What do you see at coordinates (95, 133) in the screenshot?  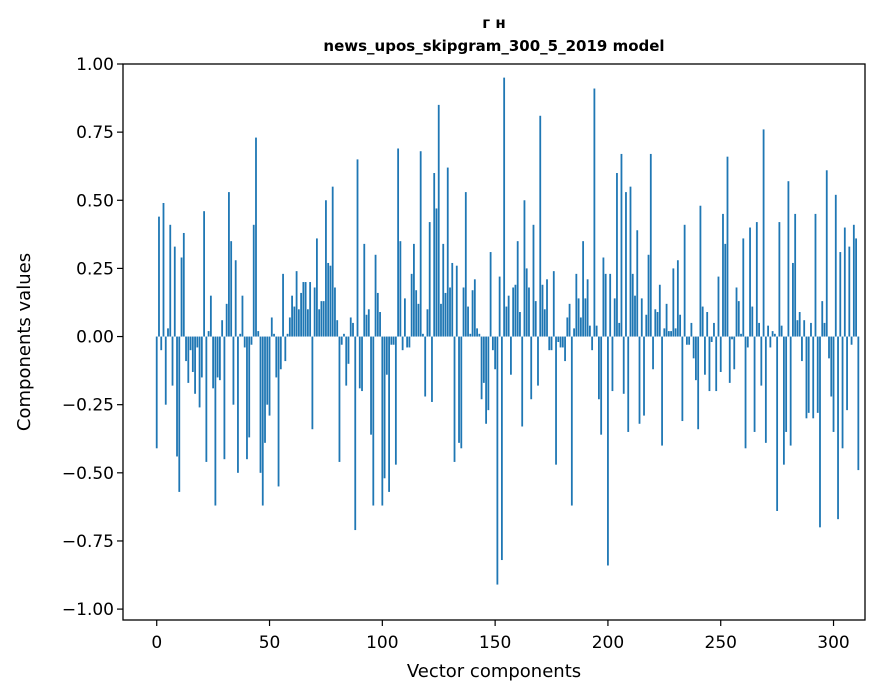 I see `y-tick-label: 0.75` at bounding box center [95, 133].